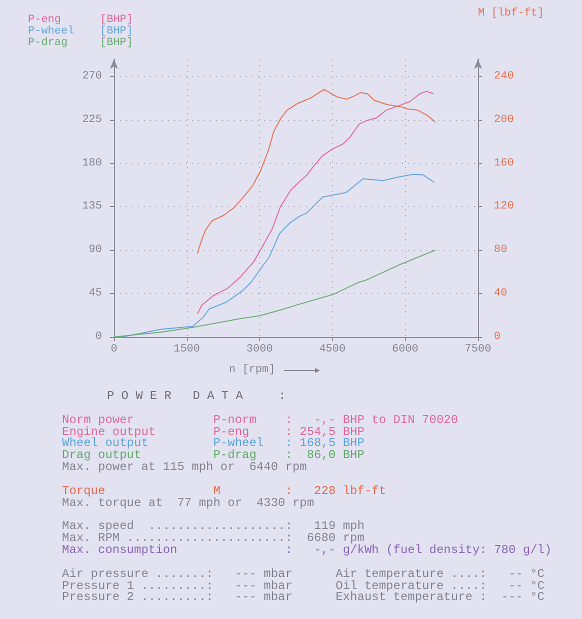 The width and height of the screenshot is (582, 619). What do you see at coordinates (92, 163) in the screenshot?
I see `y-tick-label: 180` at bounding box center [92, 163].